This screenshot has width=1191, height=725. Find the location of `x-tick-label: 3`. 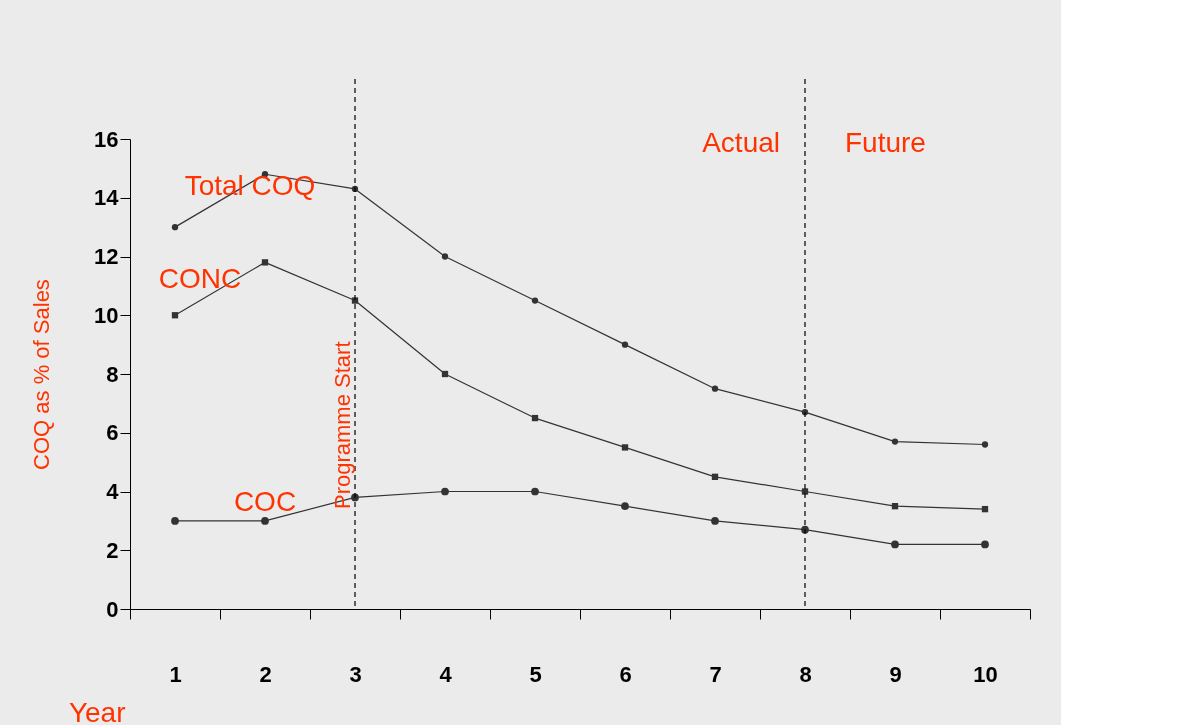

x-tick-label: 3 is located at coordinates (355, 674).